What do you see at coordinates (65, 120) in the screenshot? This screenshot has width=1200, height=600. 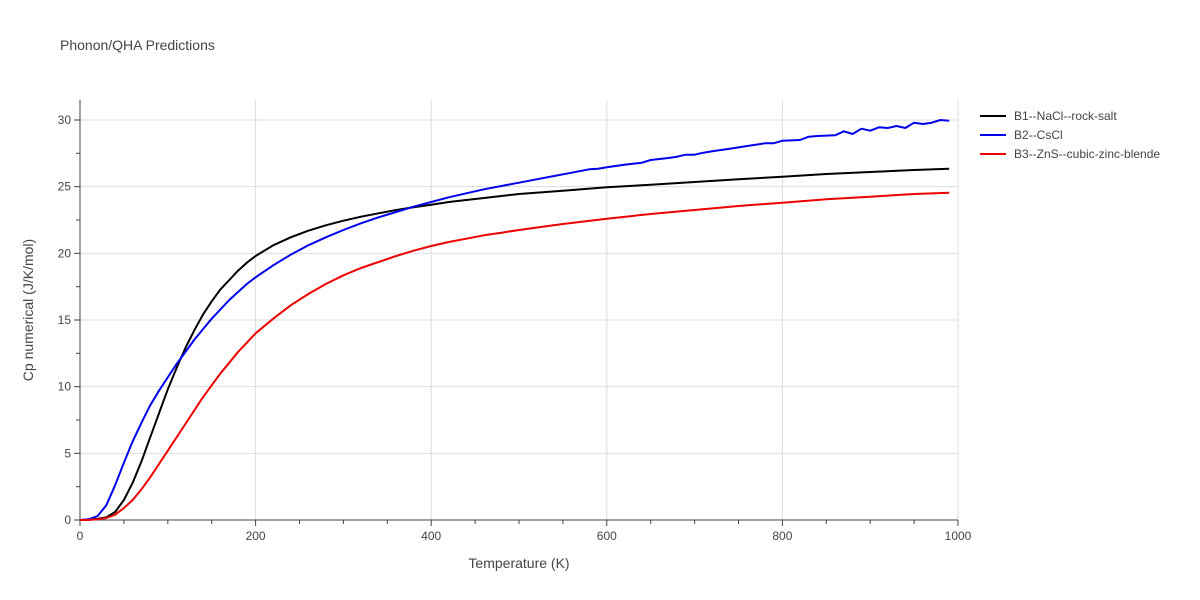 I see `y-tick-label: 30` at bounding box center [65, 120].